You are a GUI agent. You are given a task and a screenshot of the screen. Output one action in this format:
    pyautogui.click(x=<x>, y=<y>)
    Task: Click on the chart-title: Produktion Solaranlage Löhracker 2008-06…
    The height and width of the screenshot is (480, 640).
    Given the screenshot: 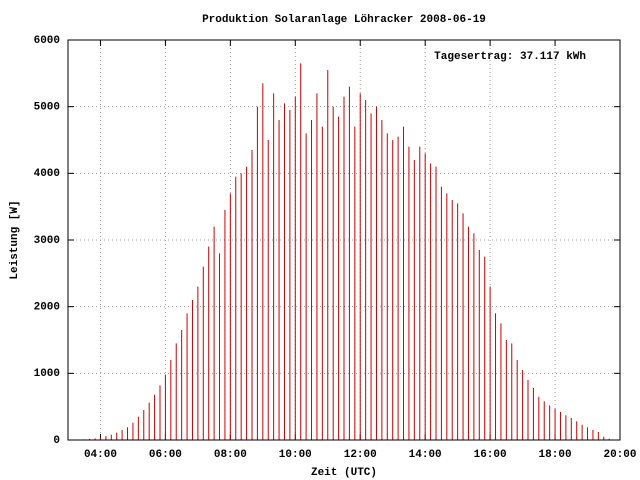 What is the action you would take?
    pyautogui.click(x=344, y=20)
    